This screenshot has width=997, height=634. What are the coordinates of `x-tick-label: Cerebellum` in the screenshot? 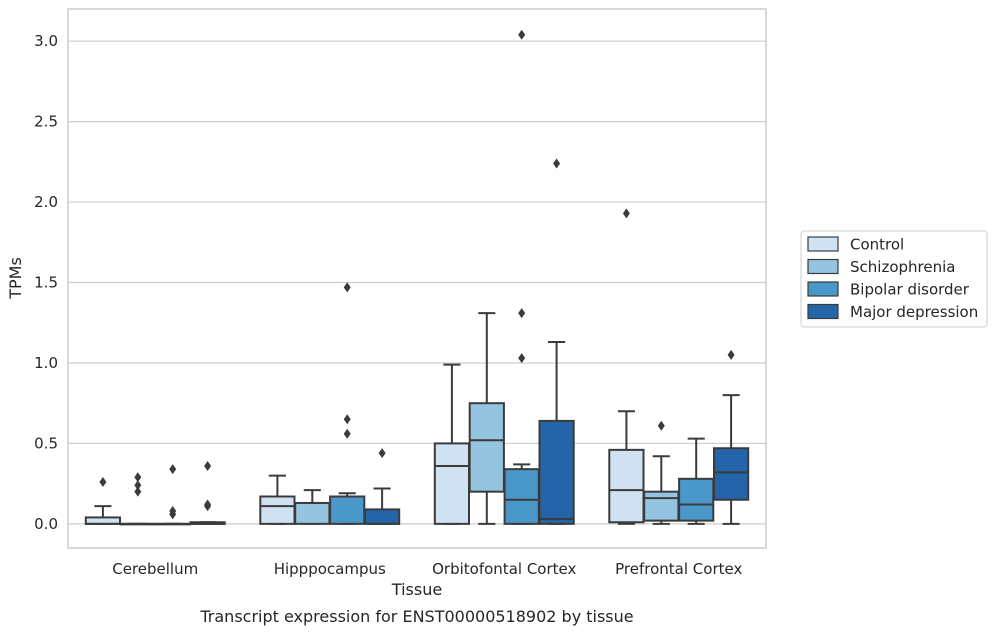 It's located at (155, 569).